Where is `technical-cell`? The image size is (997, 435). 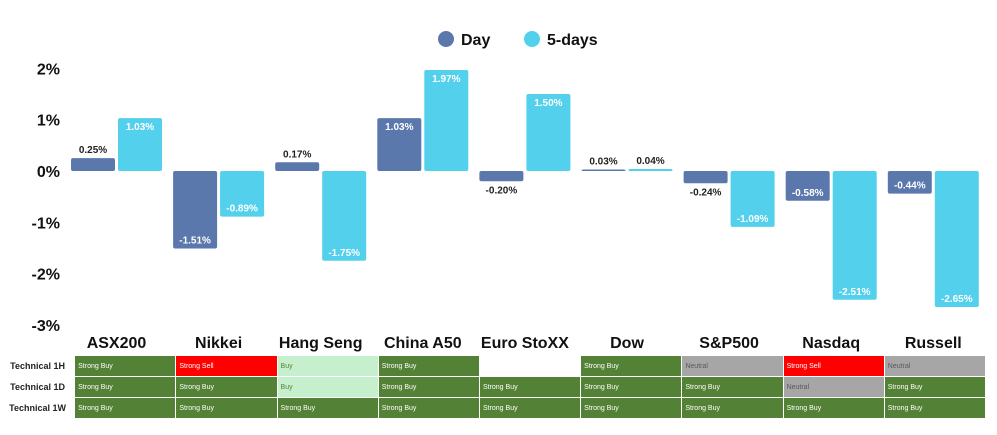
technical-cell is located at coordinates (530, 366).